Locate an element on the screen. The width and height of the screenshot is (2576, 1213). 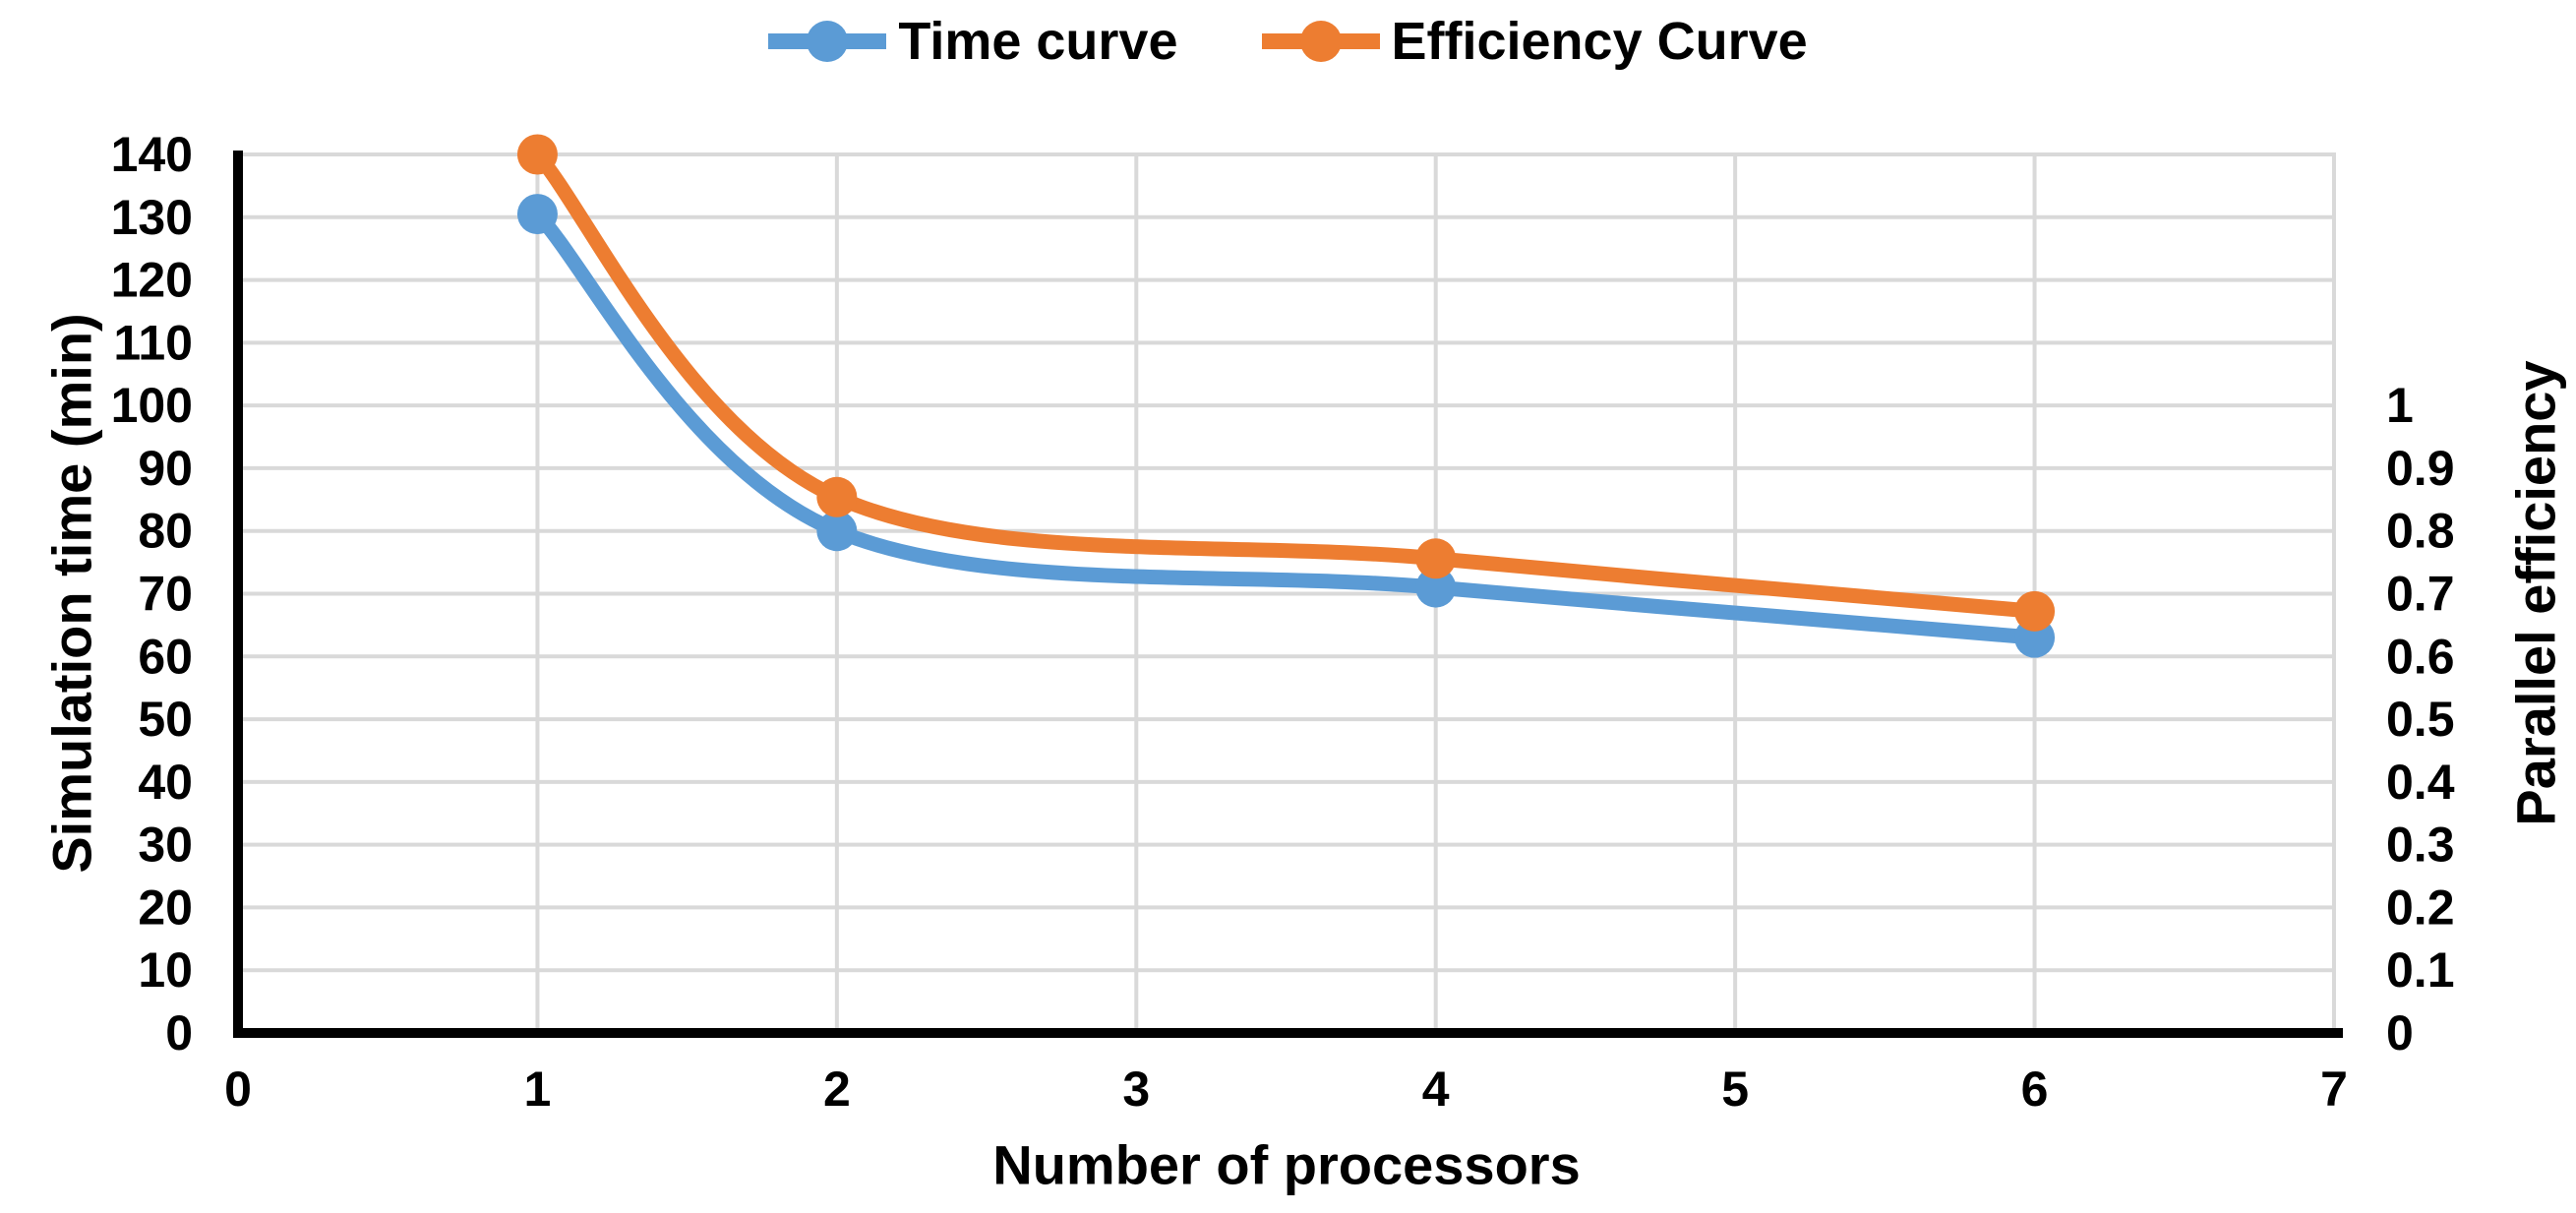
left-y-tick-label: 70 is located at coordinates (165, 594).